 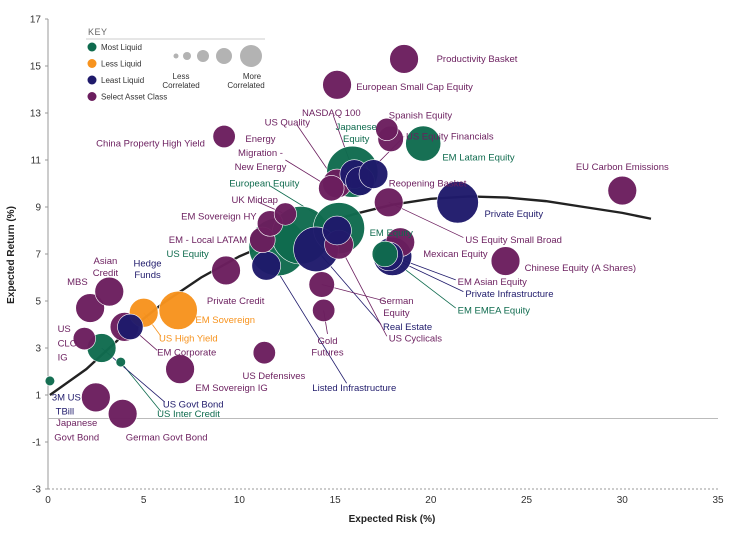 What do you see at coordinates (396, 301) in the screenshot?
I see `bubble-label: German` at bounding box center [396, 301].